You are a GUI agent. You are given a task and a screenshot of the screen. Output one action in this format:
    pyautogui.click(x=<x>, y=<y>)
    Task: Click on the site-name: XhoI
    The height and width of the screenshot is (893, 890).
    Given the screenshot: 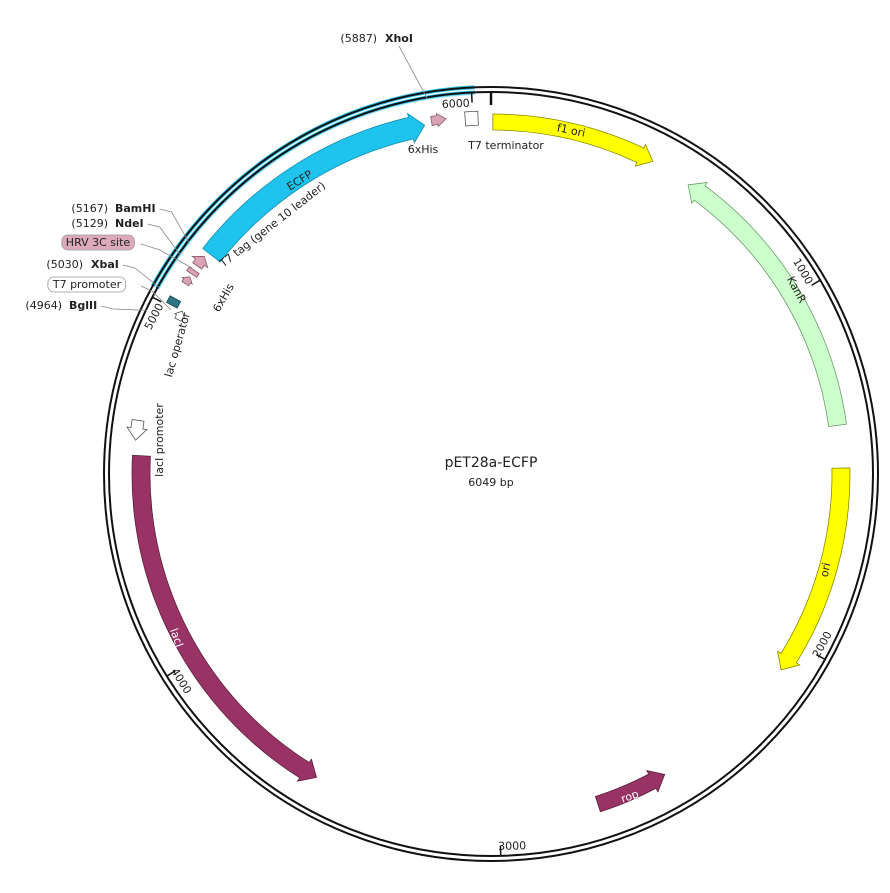 What is the action you would take?
    pyautogui.click(x=399, y=38)
    